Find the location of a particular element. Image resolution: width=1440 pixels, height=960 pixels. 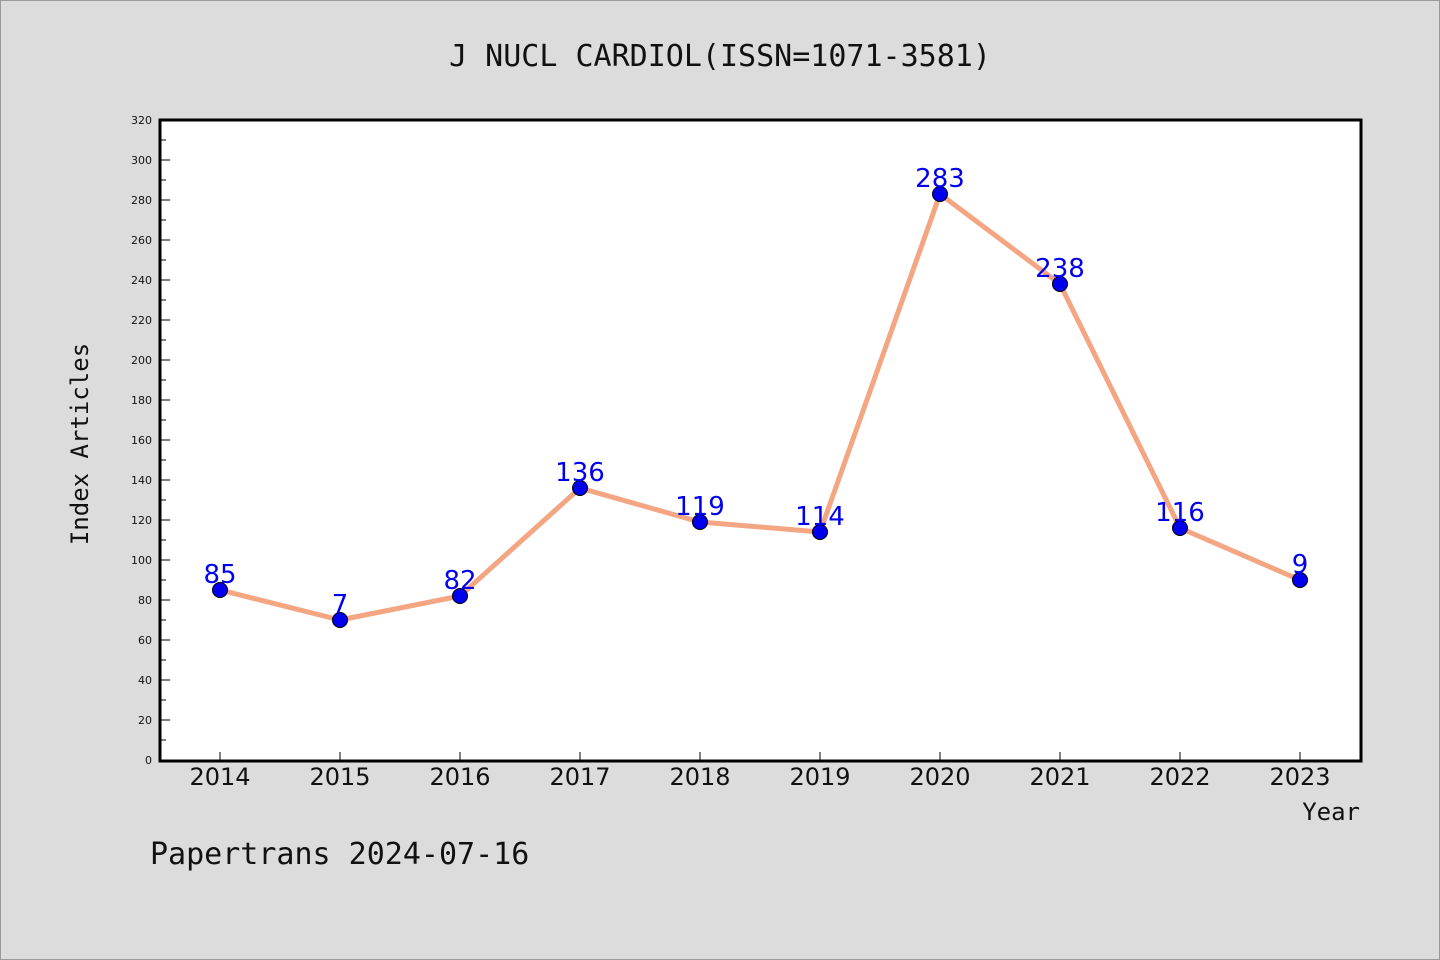

y-tick-label: 100 is located at coordinates (141, 560).